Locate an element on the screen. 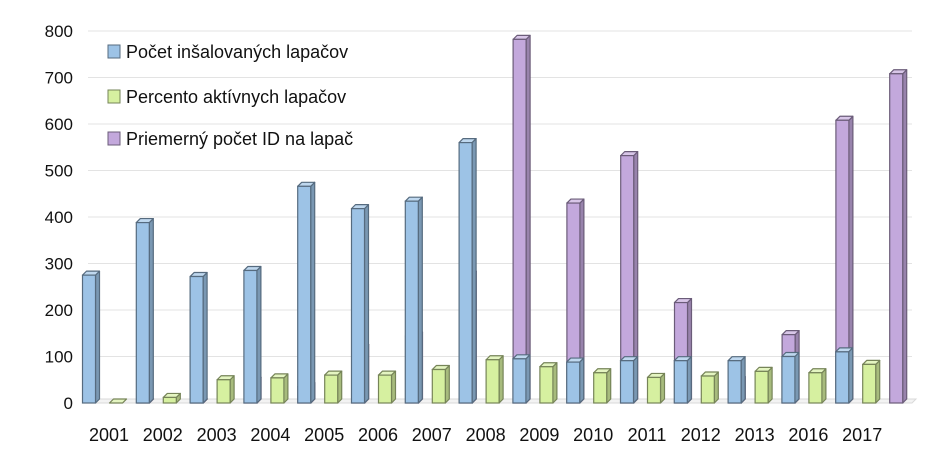 This screenshot has width=933, height=460. bar-1-2016 is located at coordinates (790, 377).